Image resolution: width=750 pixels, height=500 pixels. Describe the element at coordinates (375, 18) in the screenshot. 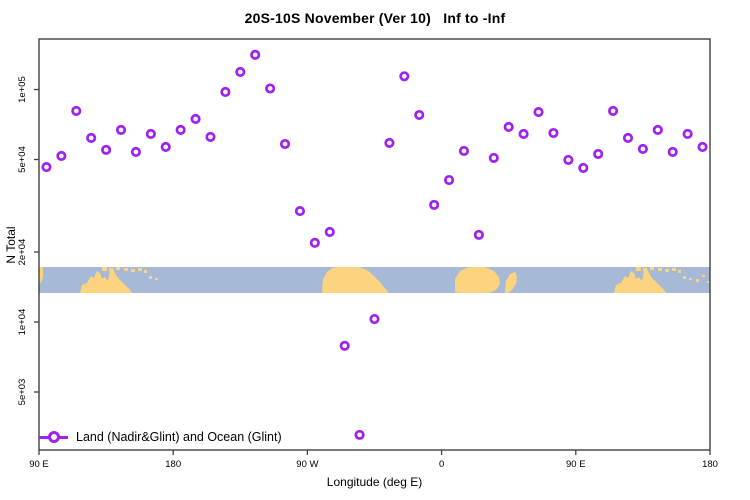

I see `chart-title: 20S-10S November (Ver 10) Inf to -Inf` at that location.